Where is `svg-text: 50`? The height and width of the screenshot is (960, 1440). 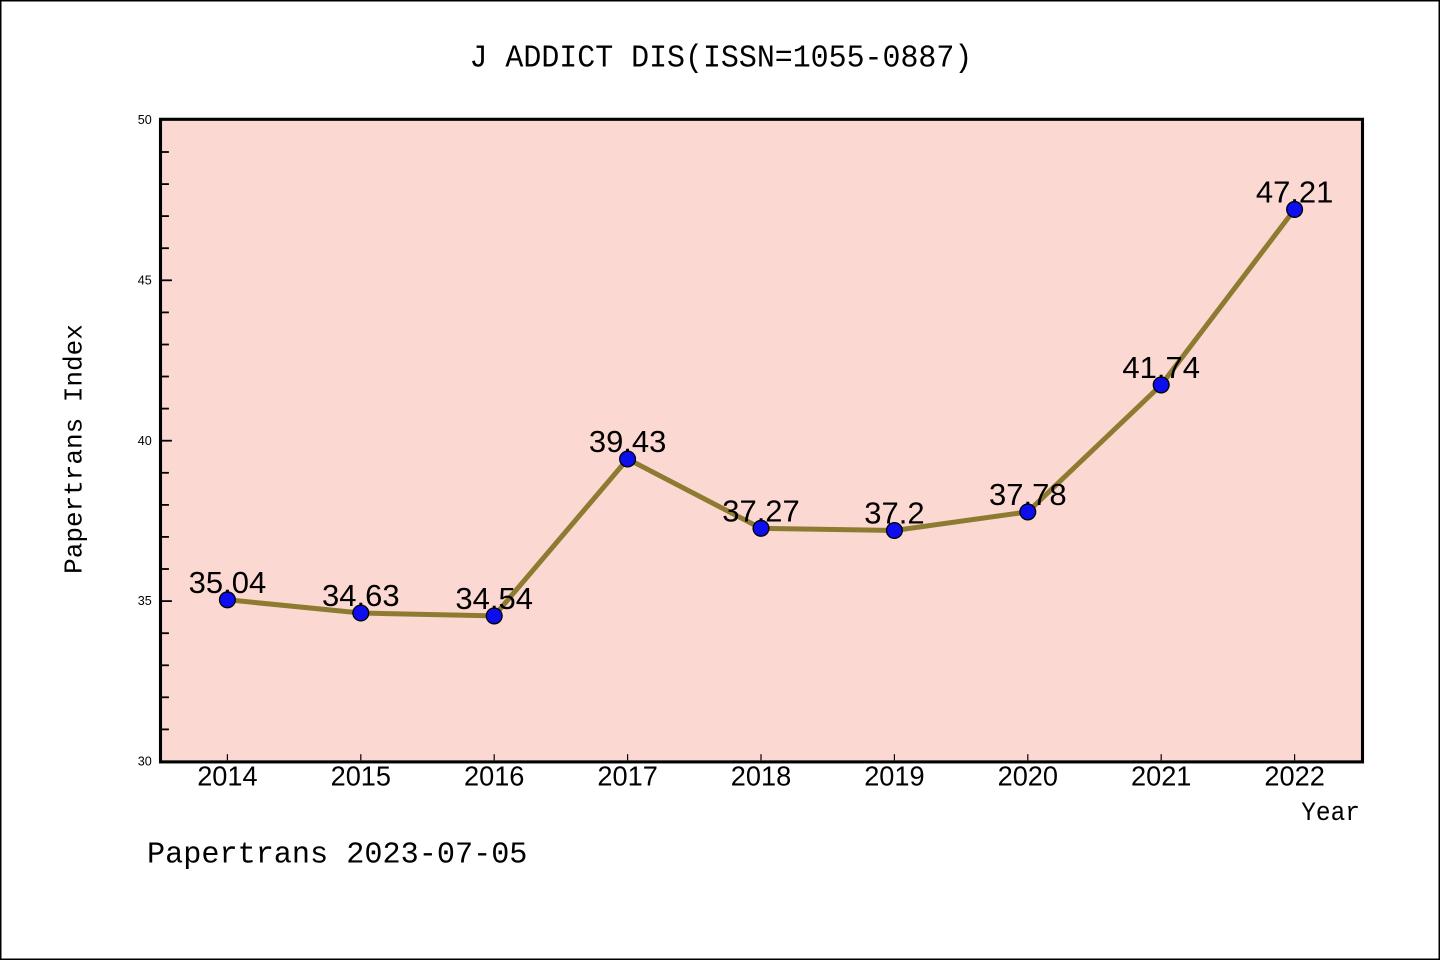
svg-text: 50 is located at coordinates (145, 120).